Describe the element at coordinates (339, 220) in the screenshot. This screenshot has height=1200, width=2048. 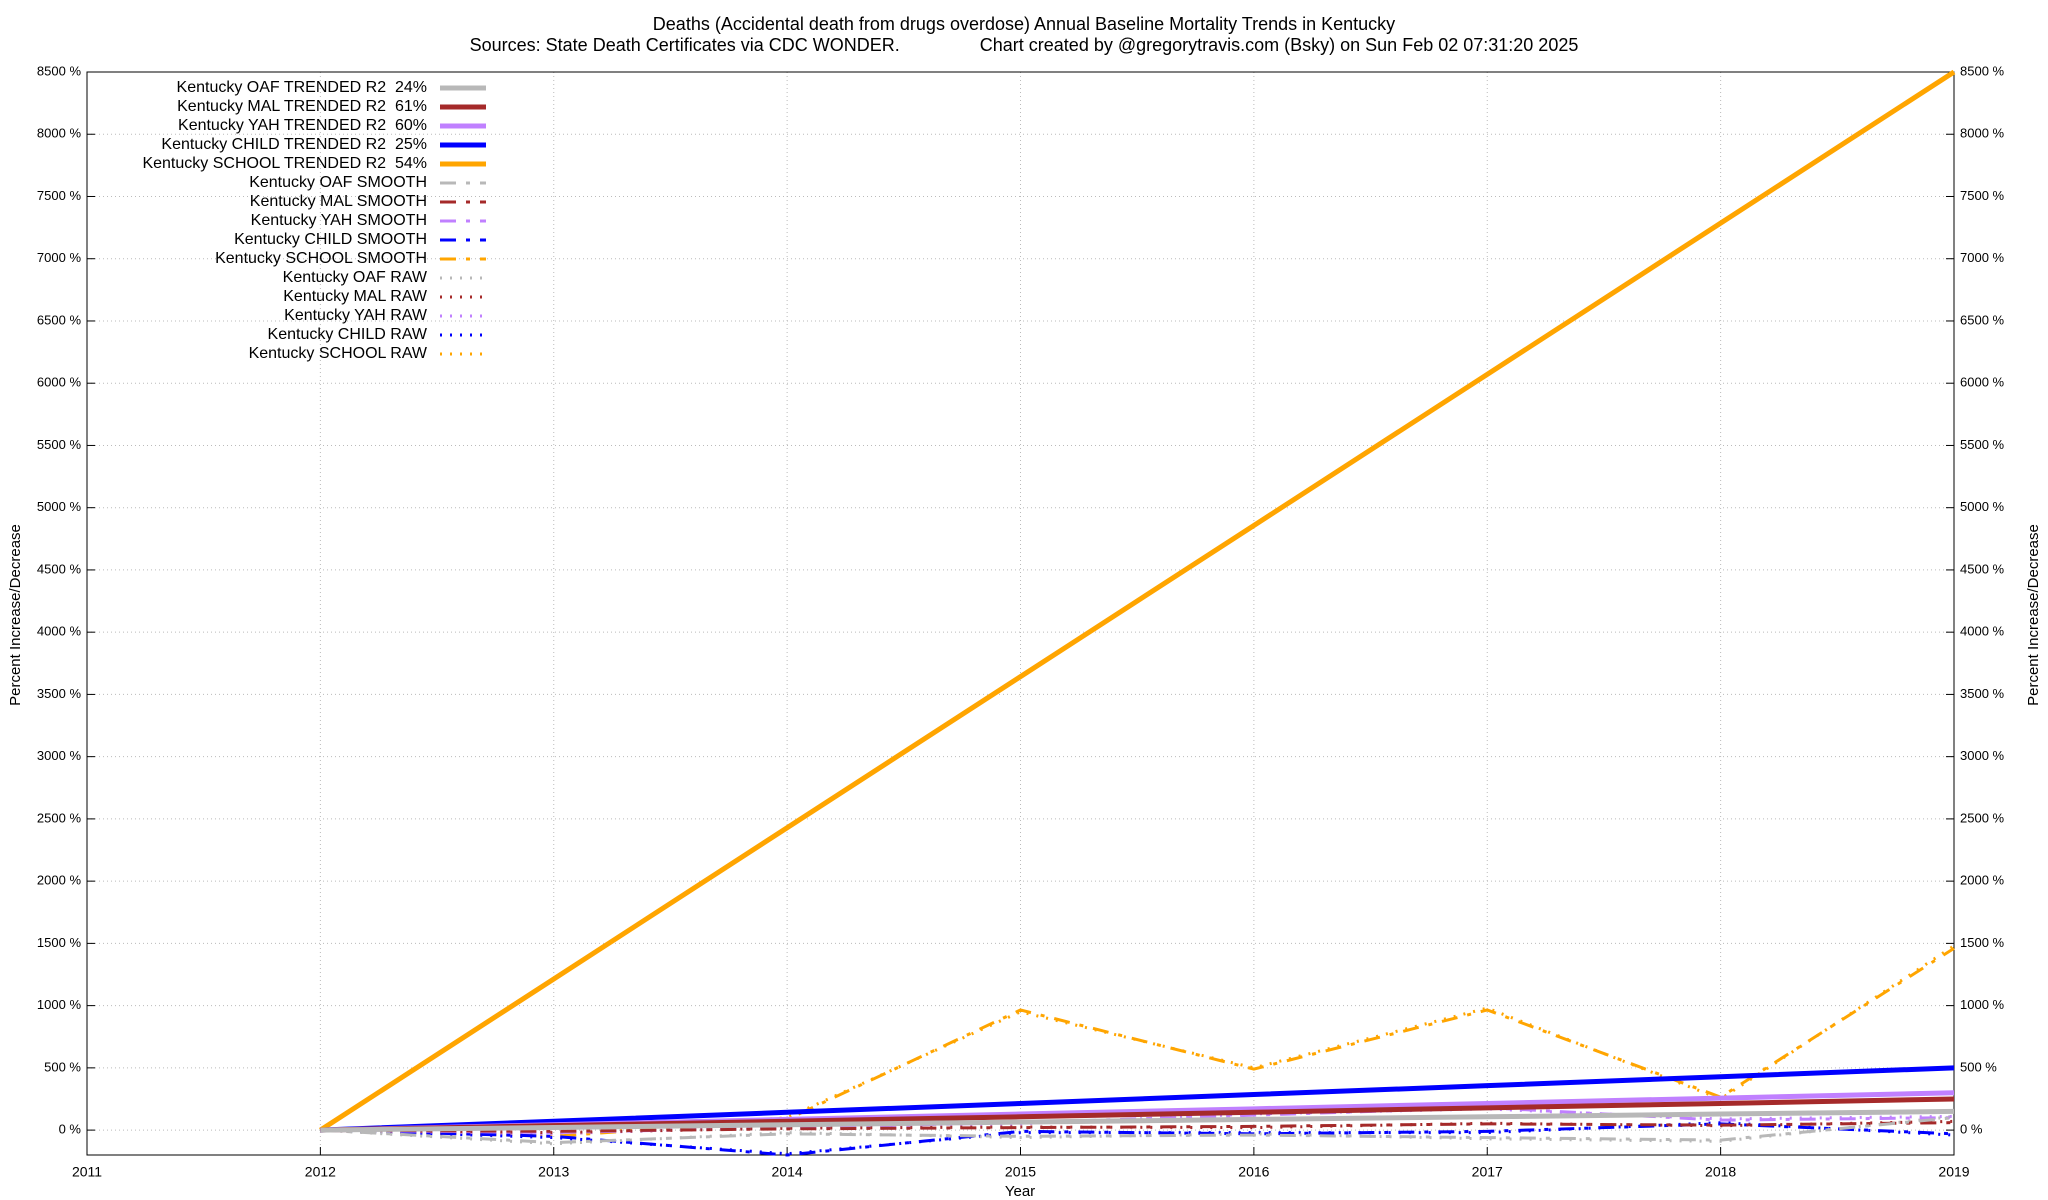
I see `legend-label: Kentucky YAH SMOOTH` at that location.